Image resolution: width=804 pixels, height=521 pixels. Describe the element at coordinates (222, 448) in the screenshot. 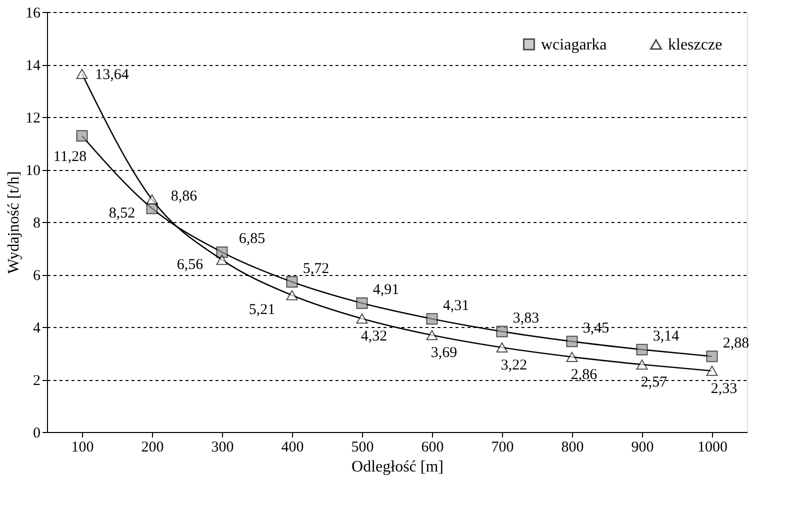

I see `x-tick-label: 300` at that location.